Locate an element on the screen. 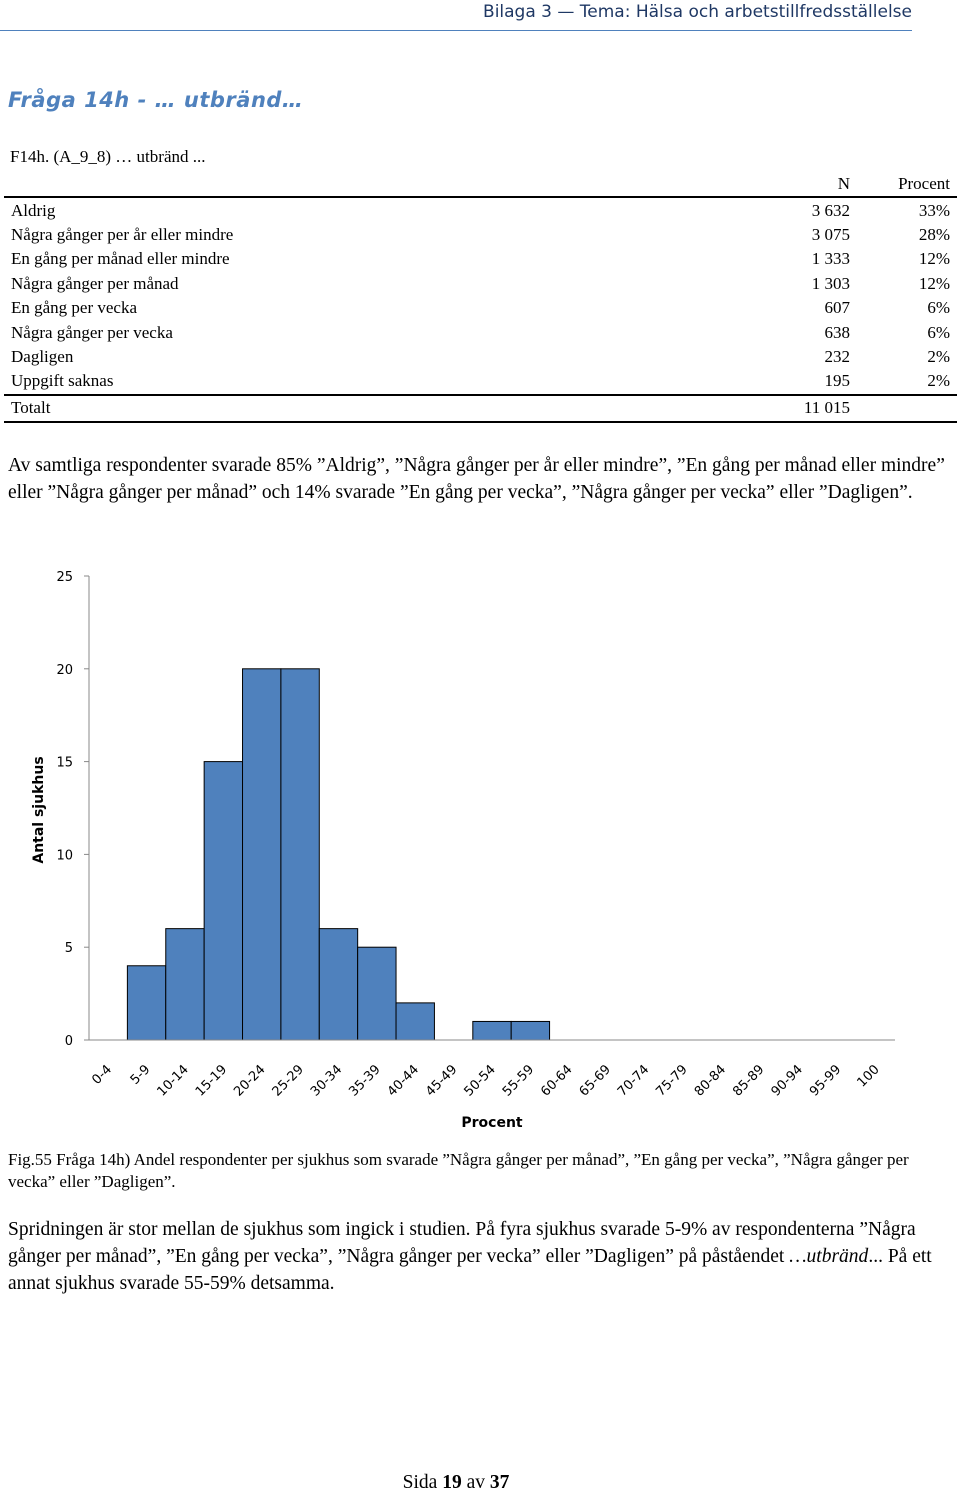  total-label: Totalt is located at coordinates (363, 408).